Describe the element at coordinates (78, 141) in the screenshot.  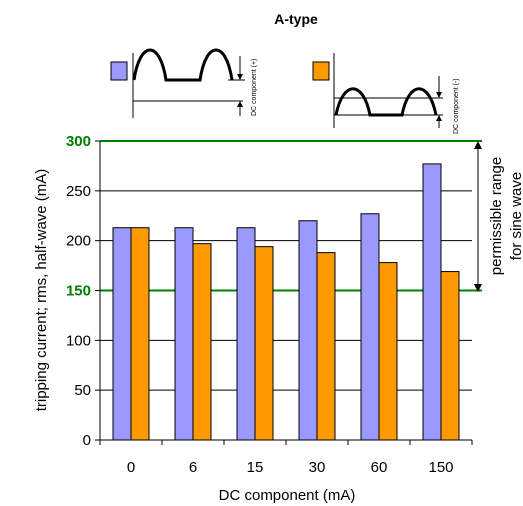
I see `y-tick-label-300: 300` at that location.